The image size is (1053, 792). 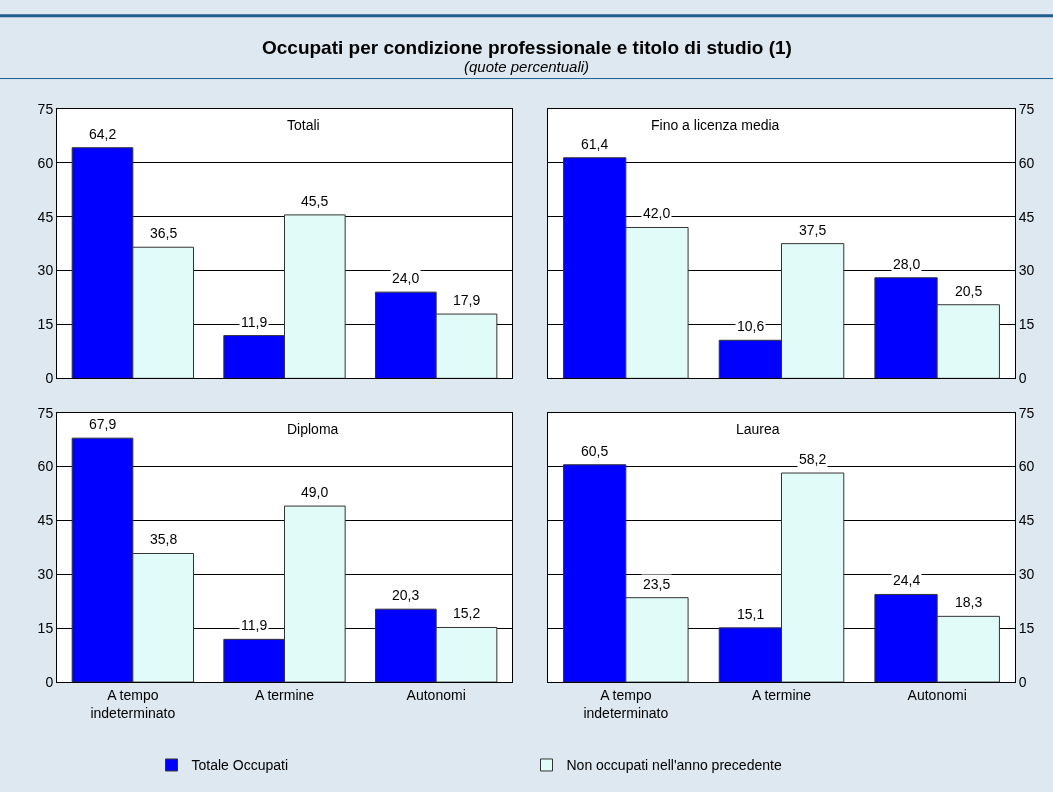 What do you see at coordinates (303, 125) in the screenshot?
I see `text: Totali` at bounding box center [303, 125].